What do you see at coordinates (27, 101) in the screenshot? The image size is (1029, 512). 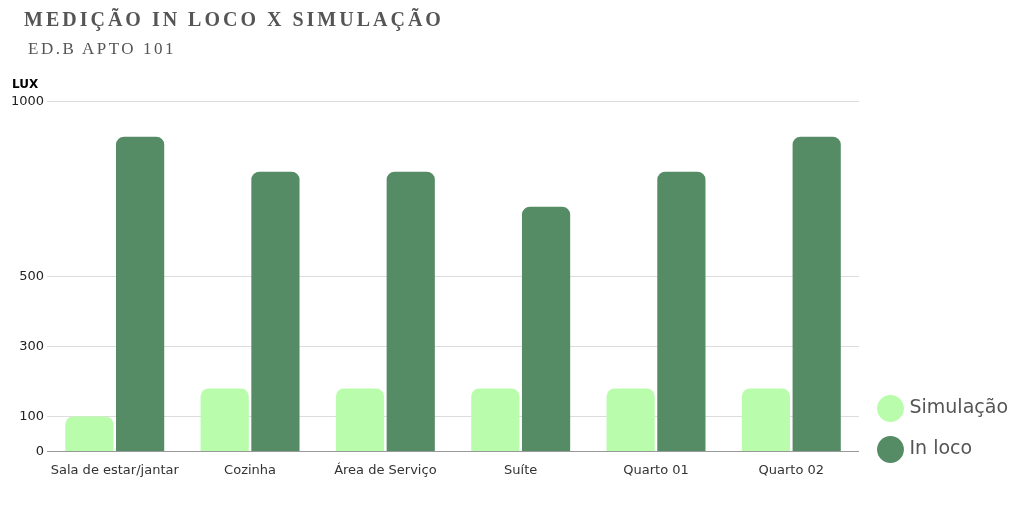 I see `y-tick-label: 1000` at bounding box center [27, 101].